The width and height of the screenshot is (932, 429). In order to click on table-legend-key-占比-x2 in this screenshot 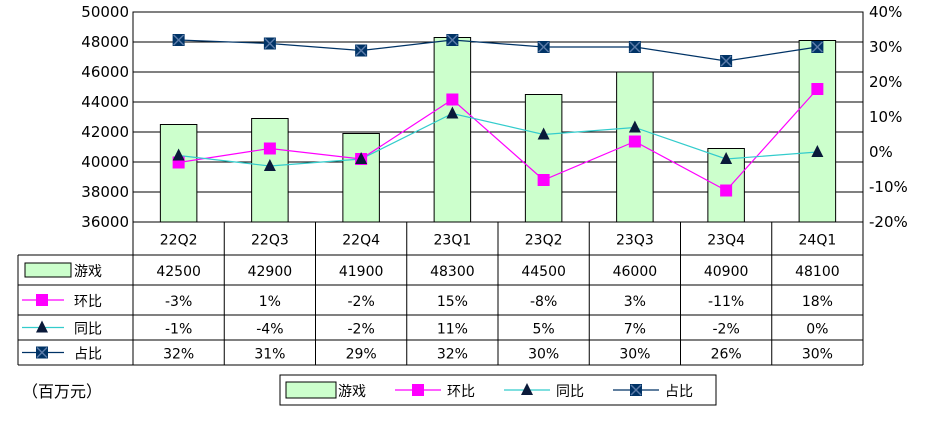, I will do `click(42, 352)`.